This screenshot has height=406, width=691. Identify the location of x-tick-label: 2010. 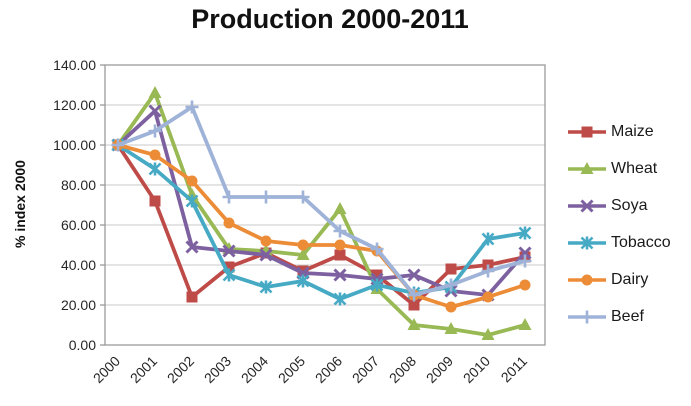
(476, 369).